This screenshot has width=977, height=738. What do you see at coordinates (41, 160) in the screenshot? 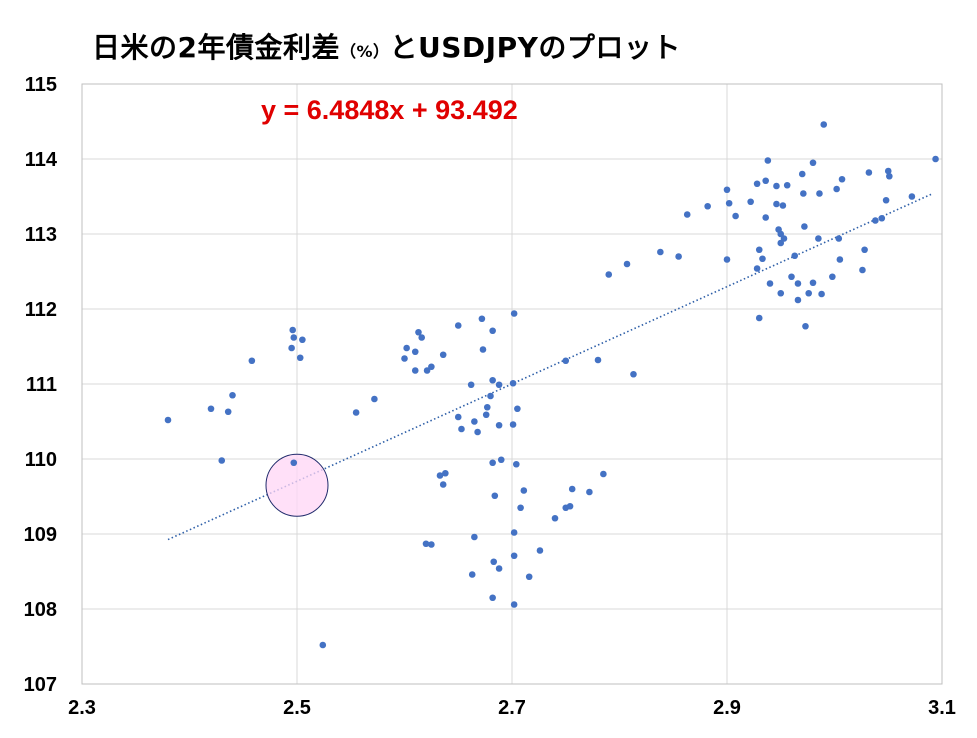
I see `y-tick-label: 114` at bounding box center [41, 160].